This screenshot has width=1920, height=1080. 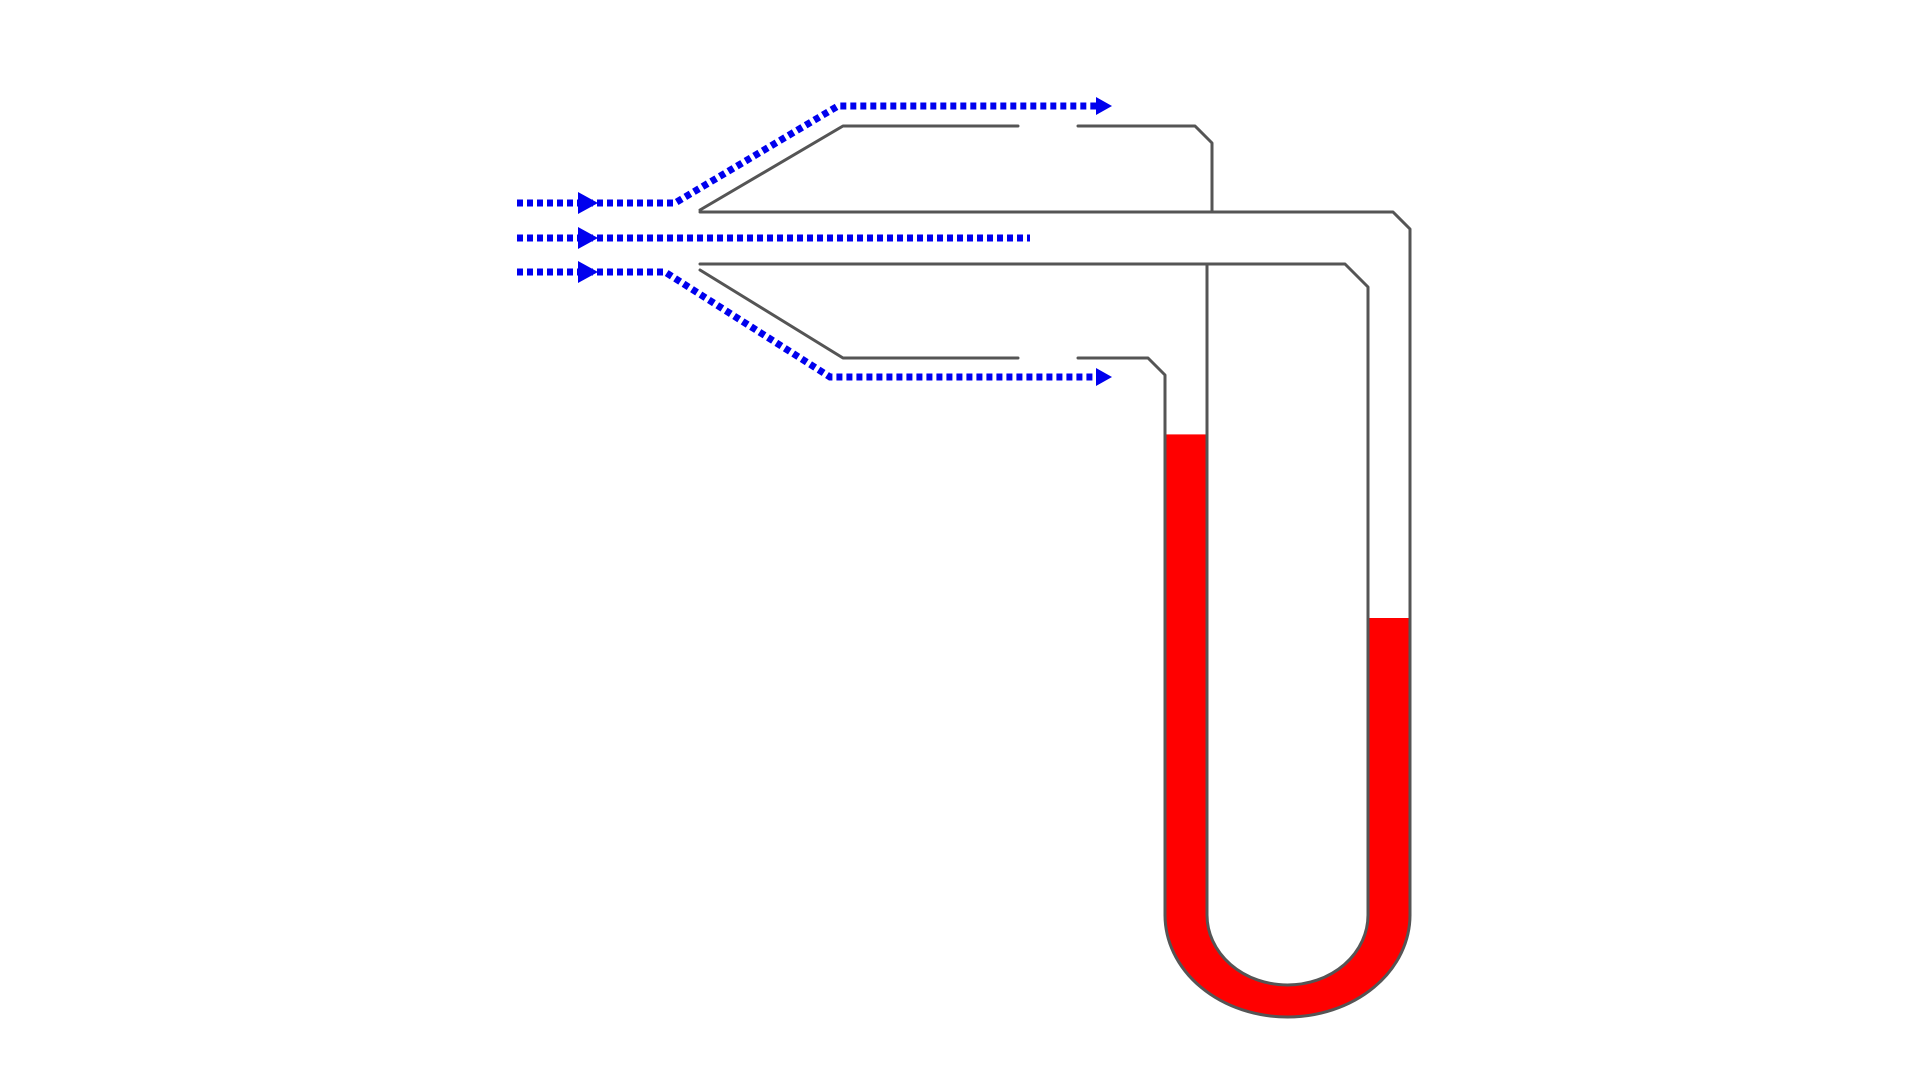 I want to click on arrowhead-center-entry, so click(x=588, y=238).